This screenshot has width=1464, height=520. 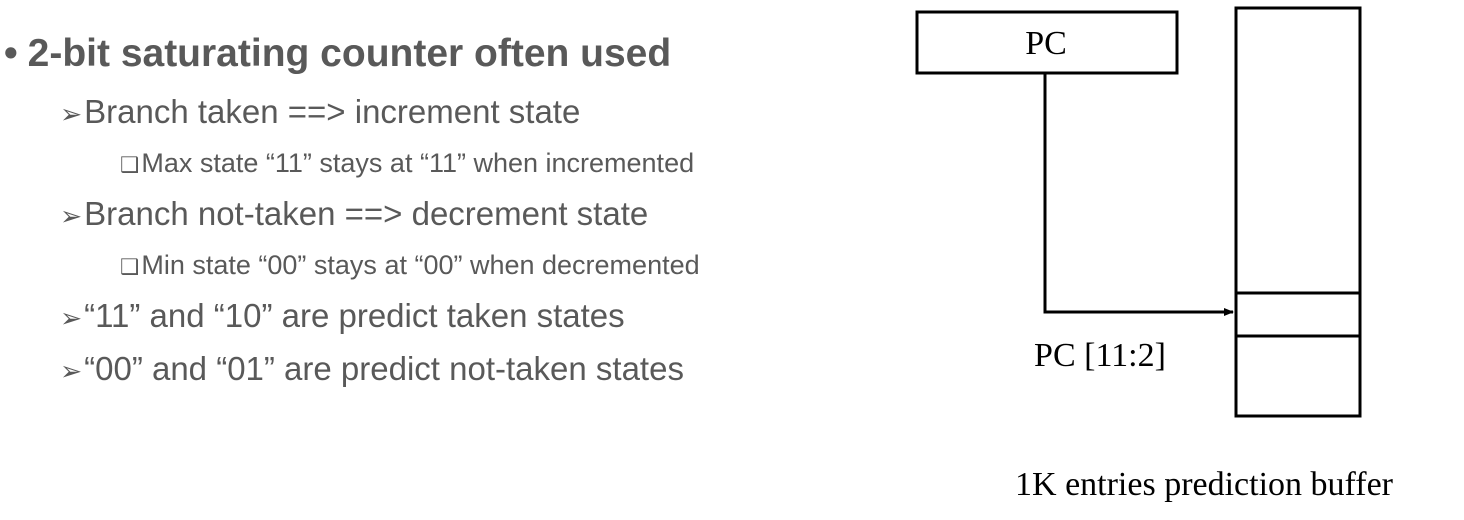 What do you see at coordinates (1138, 194) in the screenshot?
I see `pc-index-connector` at bounding box center [1138, 194].